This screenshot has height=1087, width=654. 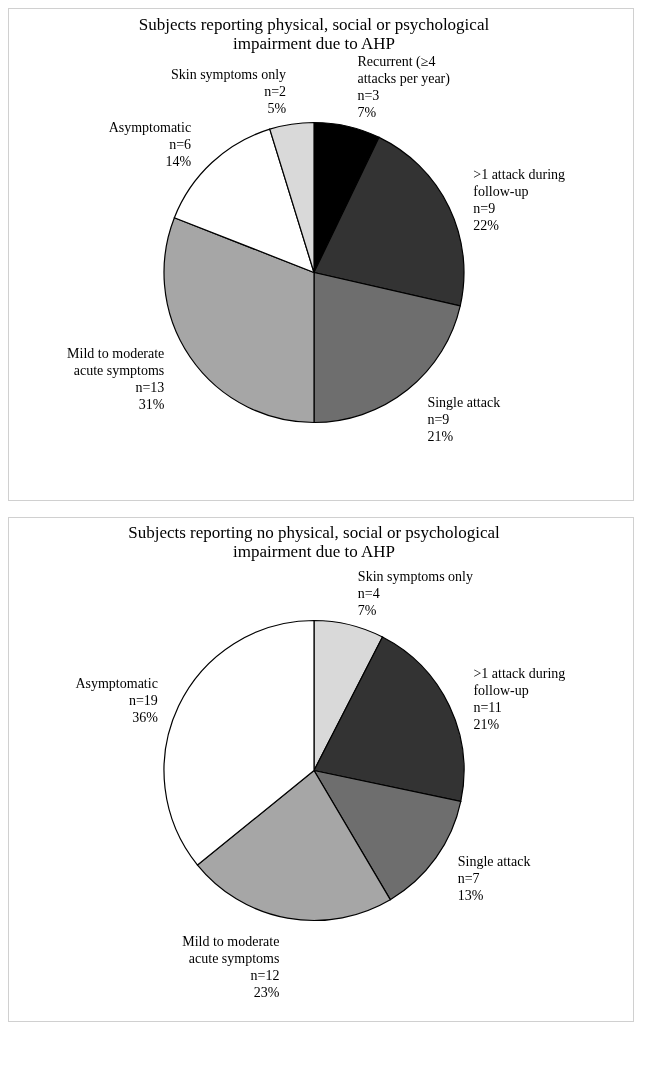 I want to click on data-label: n=4 7%, so click(x=368, y=601).